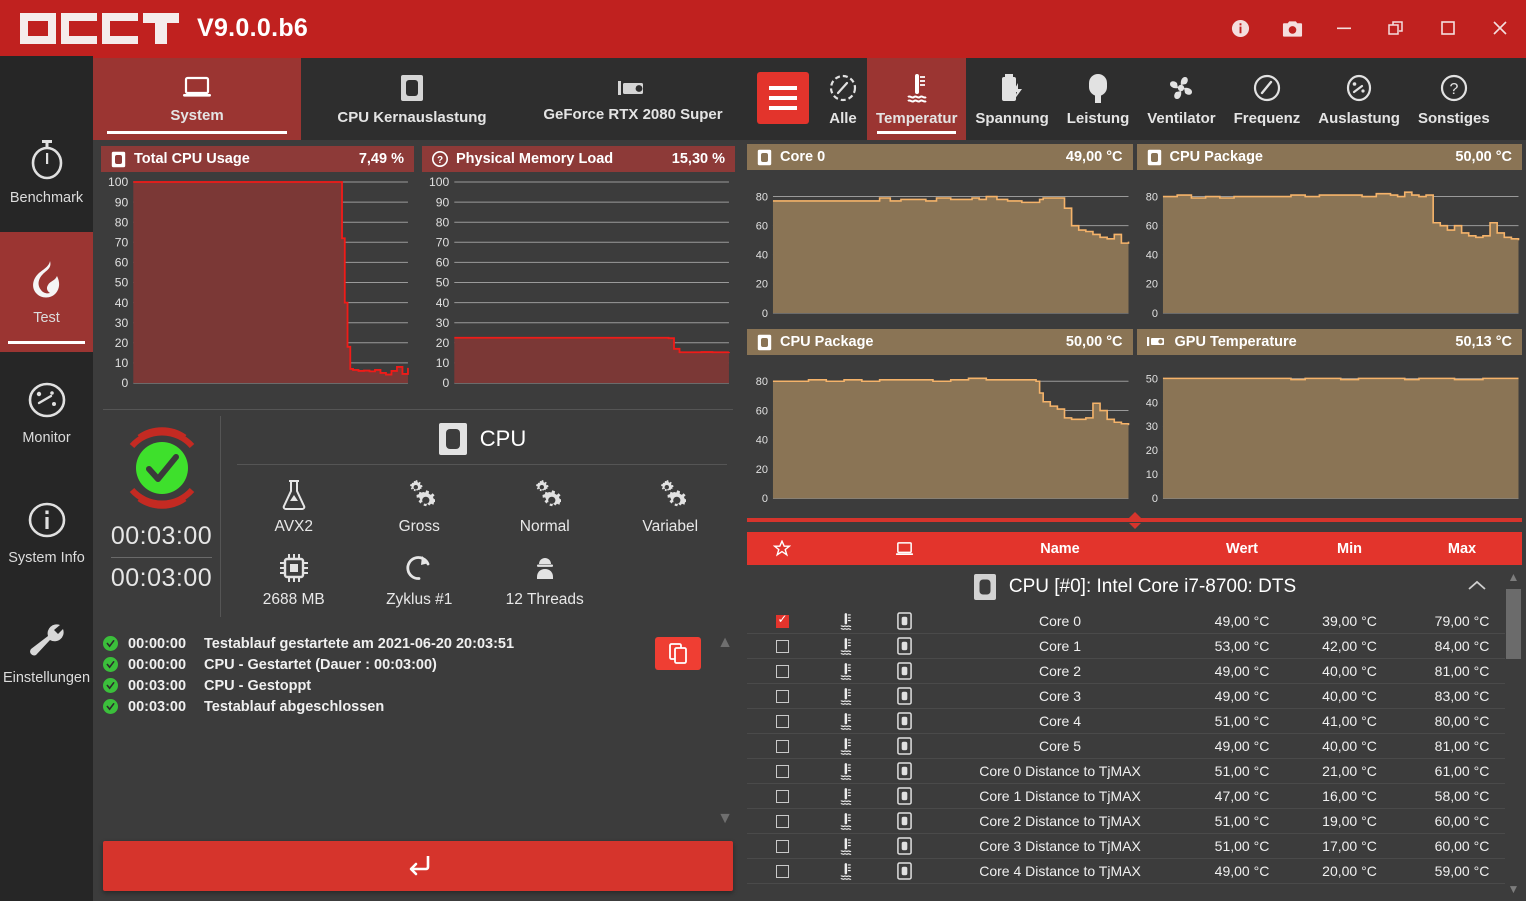  I want to click on minimize-icon, so click(1344, 28).